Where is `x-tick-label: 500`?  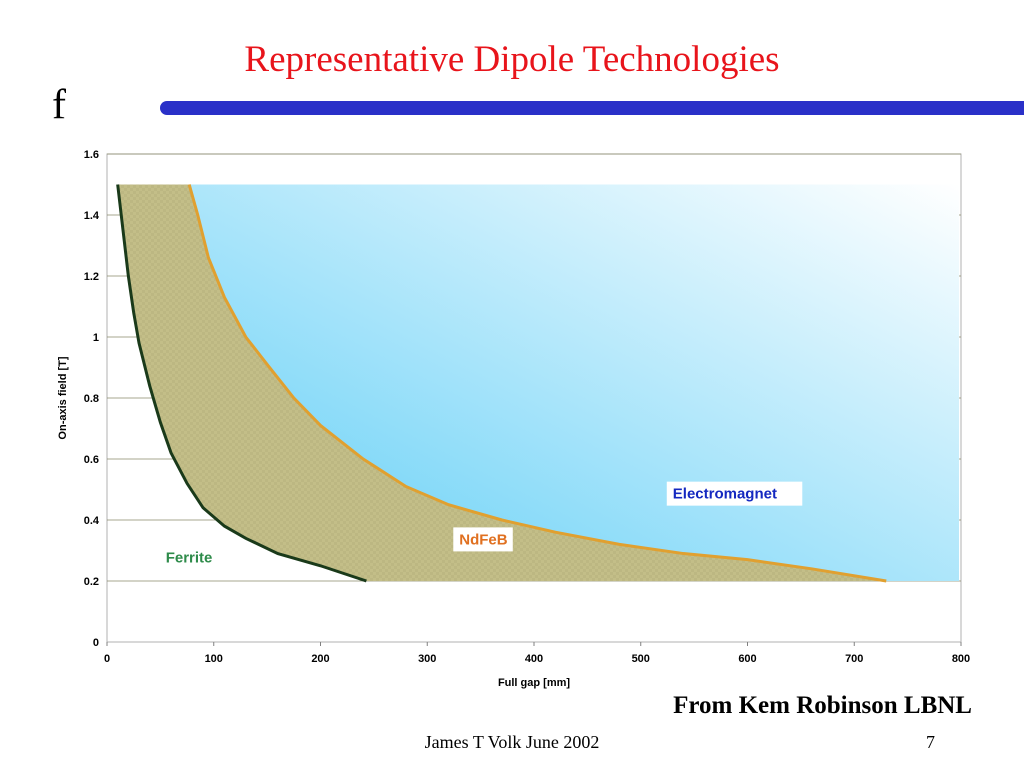 x-tick-label: 500 is located at coordinates (641, 659).